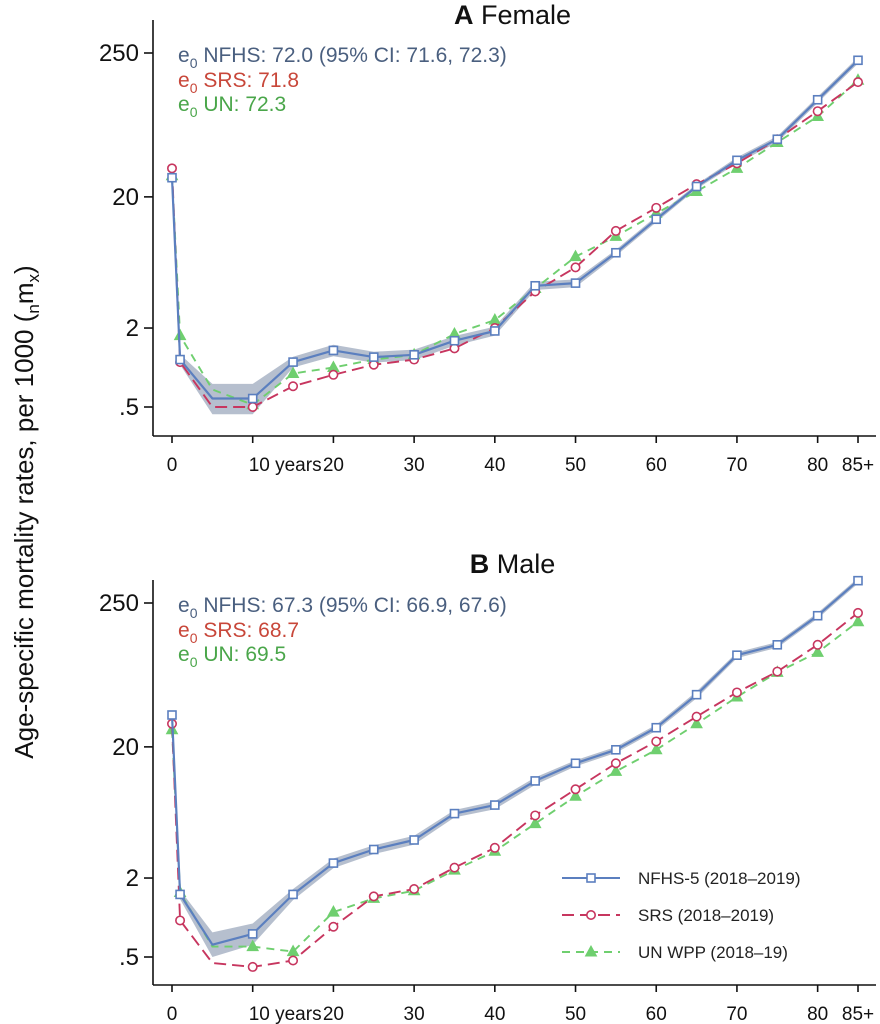  What do you see at coordinates (24, 269) in the screenshot?
I see `ylabel-close: )` at bounding box center [24, 269].